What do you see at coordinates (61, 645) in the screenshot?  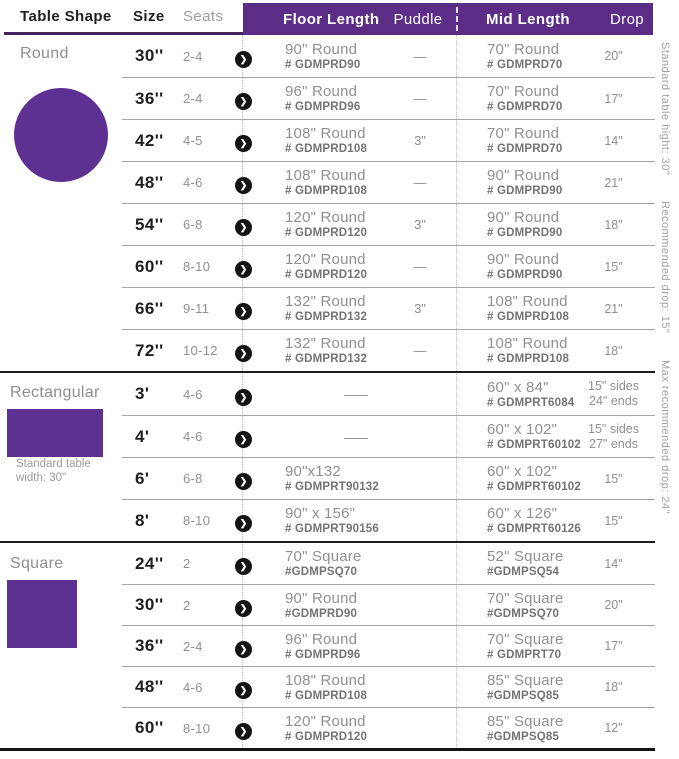 I see `square-shape-column: Square` at bounding box center [61, 645].